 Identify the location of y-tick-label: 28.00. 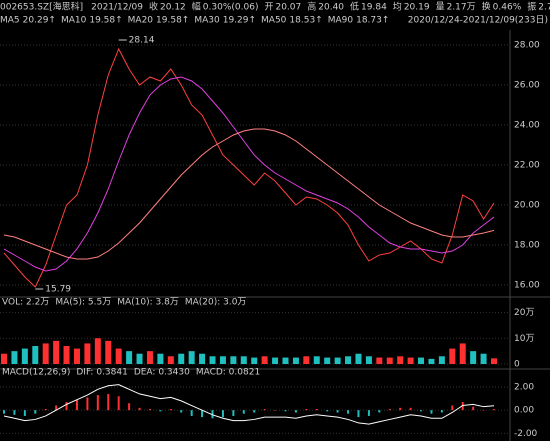
(527, 46).